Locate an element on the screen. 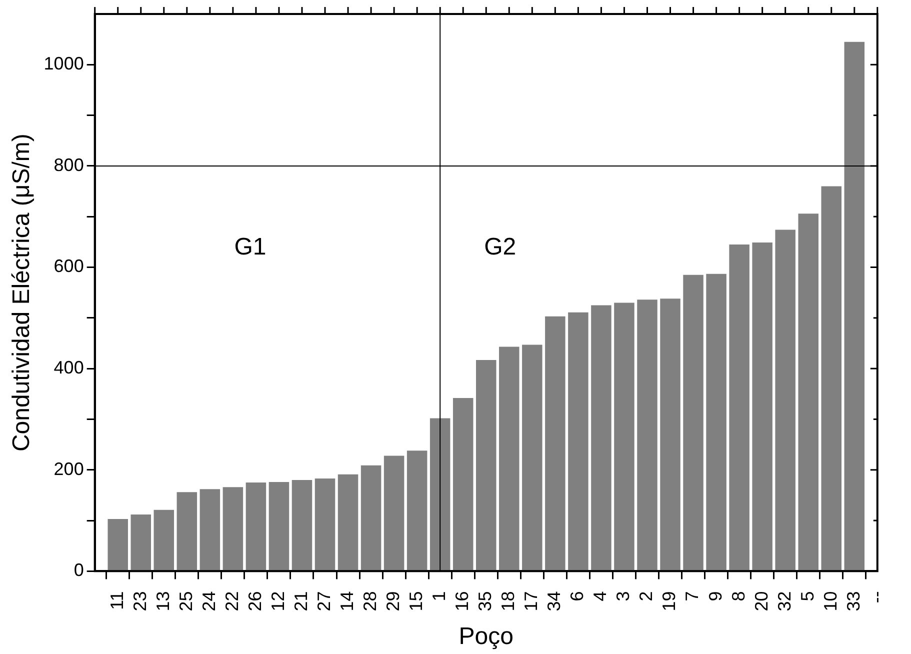 The image size is (911, 654). x-tick-label: 14 is located at coordinates (346, 601).